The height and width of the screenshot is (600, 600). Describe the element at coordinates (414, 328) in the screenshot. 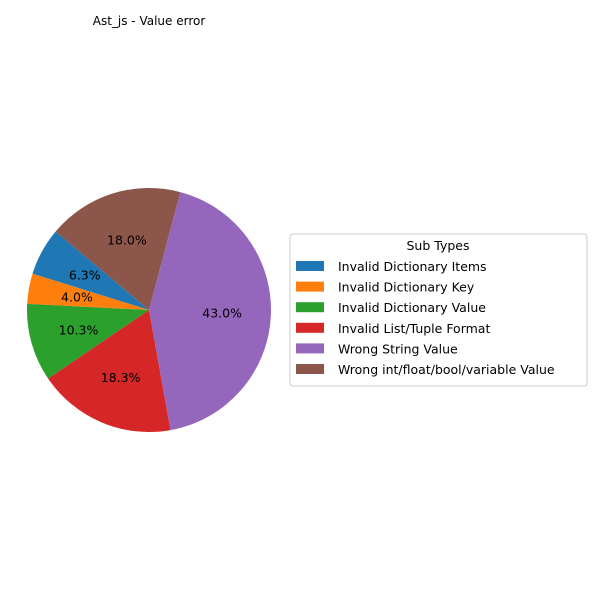

I see `legend-label-4: Invalid List/Tuple Format` at that location.